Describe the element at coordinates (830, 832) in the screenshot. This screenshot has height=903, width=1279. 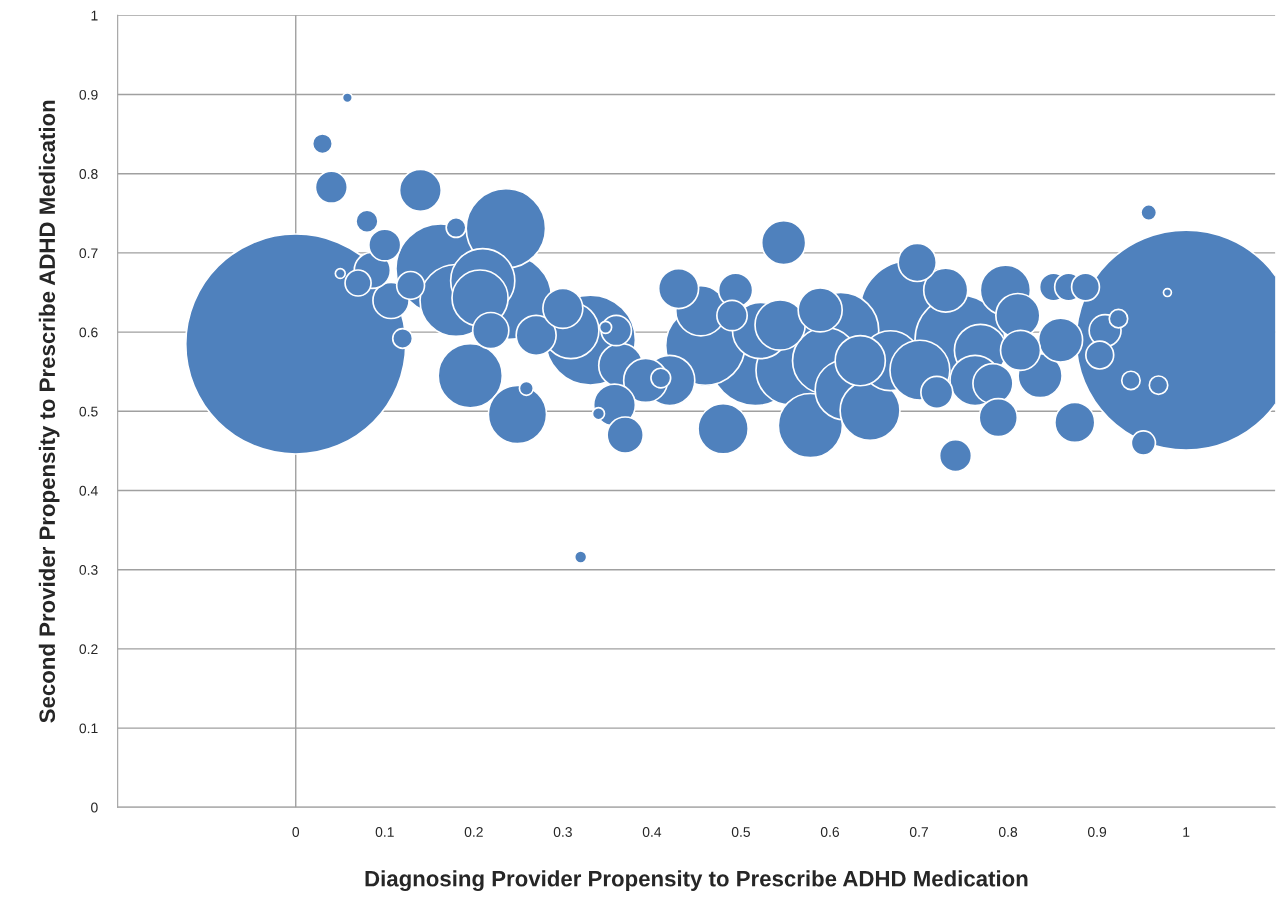
I see `x-tick-label: 0.6` at that location.